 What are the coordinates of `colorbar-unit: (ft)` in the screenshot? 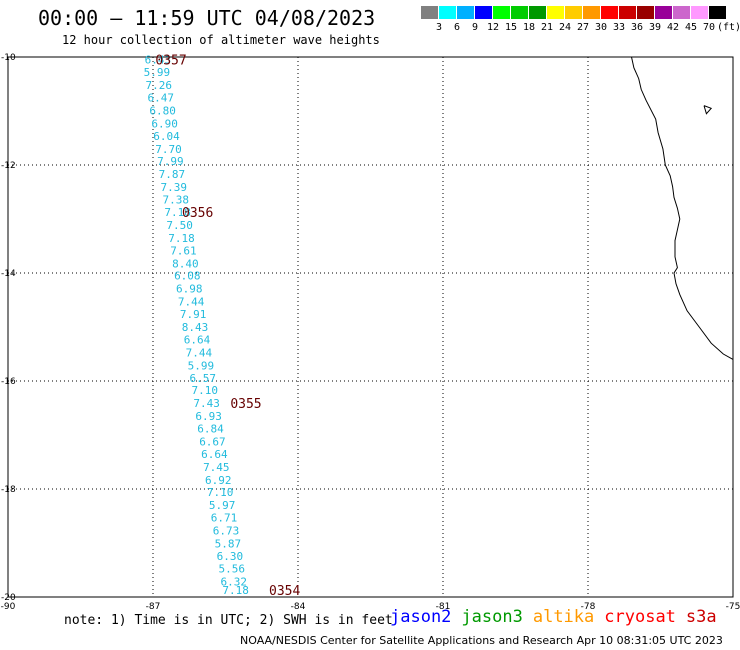 It's located at (728, 27).